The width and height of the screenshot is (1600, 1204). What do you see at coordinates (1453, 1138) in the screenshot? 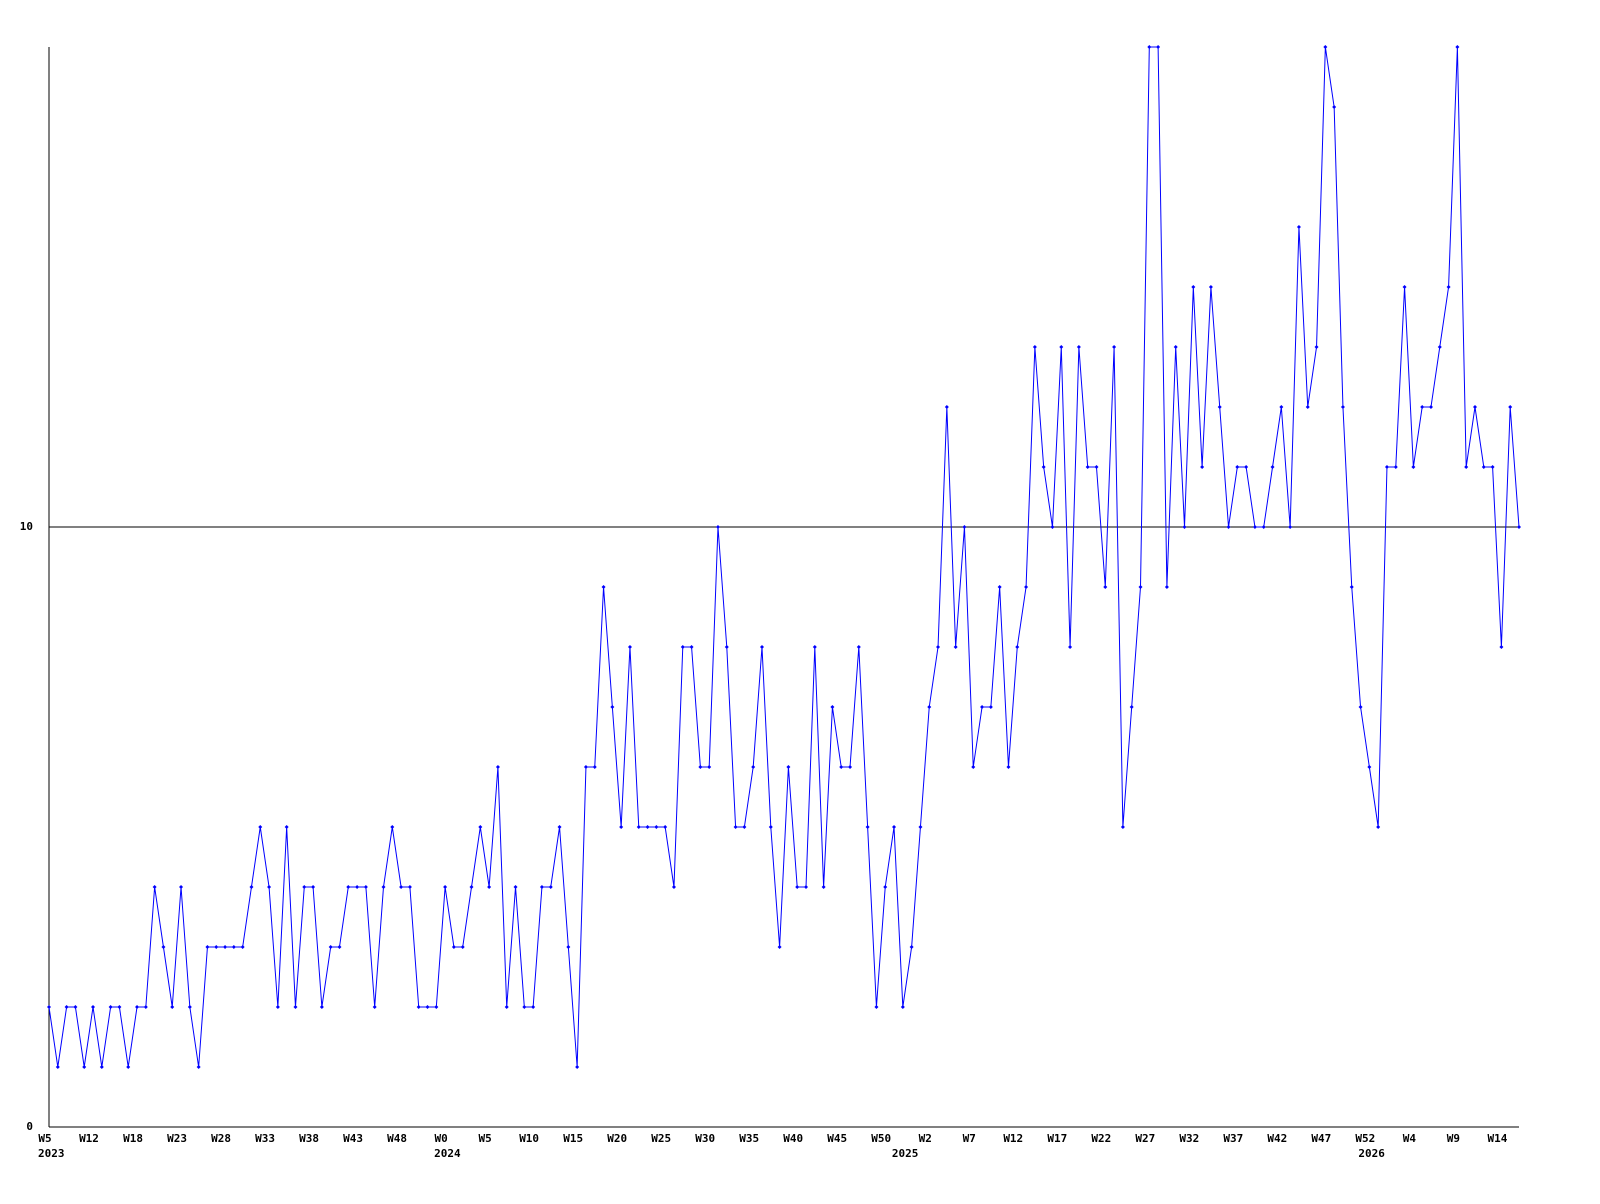
I see `x-tick-label: W9` at bounding box center [1453, 1138].